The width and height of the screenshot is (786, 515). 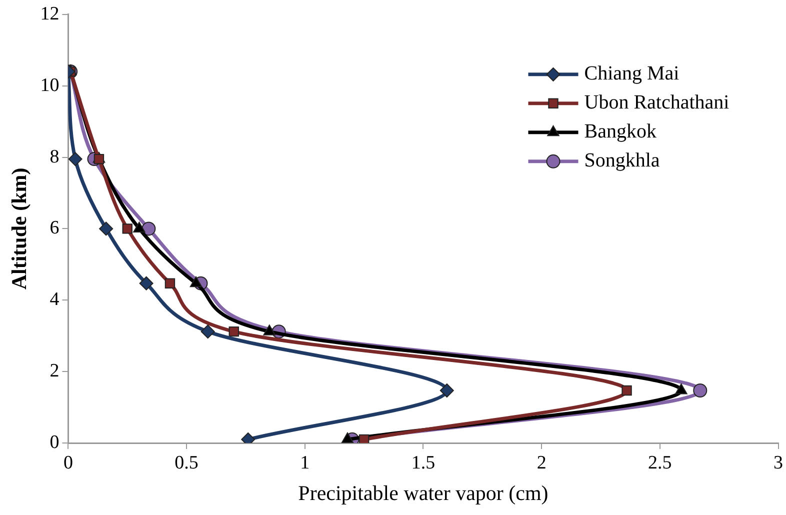 I want to click on x-tick-label: 3, so click(x=778, y=463).